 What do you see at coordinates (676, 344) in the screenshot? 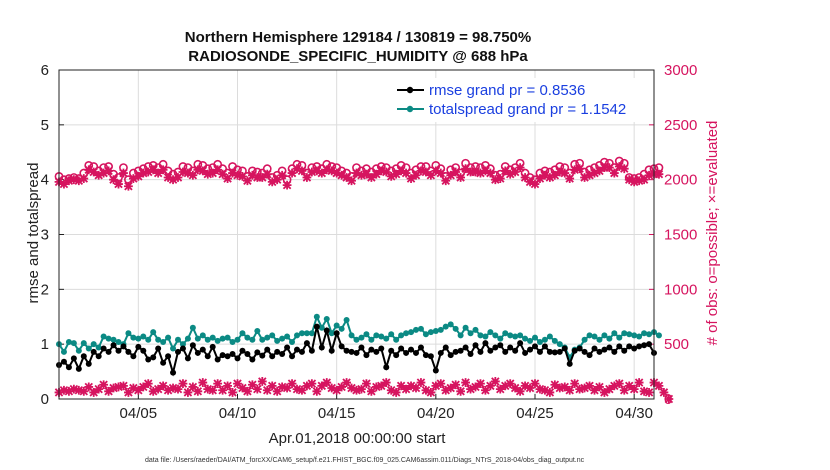
I see `right-y-tick-label: 500` at bounding box center [676, 344].